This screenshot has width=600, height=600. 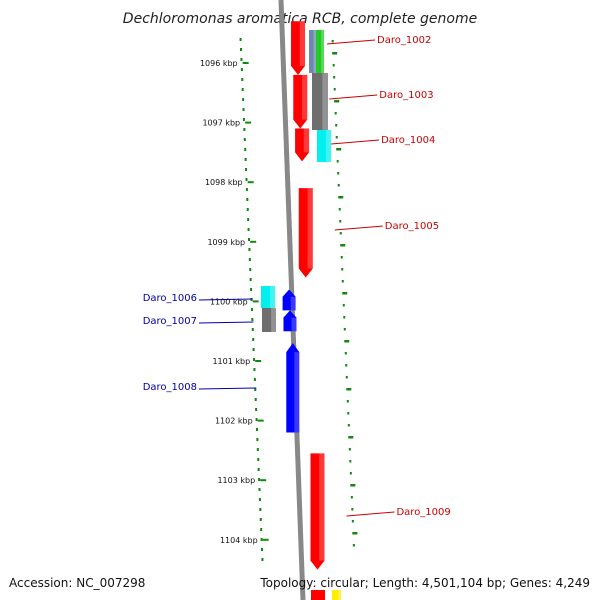 I want to click on gene-track, so click(x=303, y=310).